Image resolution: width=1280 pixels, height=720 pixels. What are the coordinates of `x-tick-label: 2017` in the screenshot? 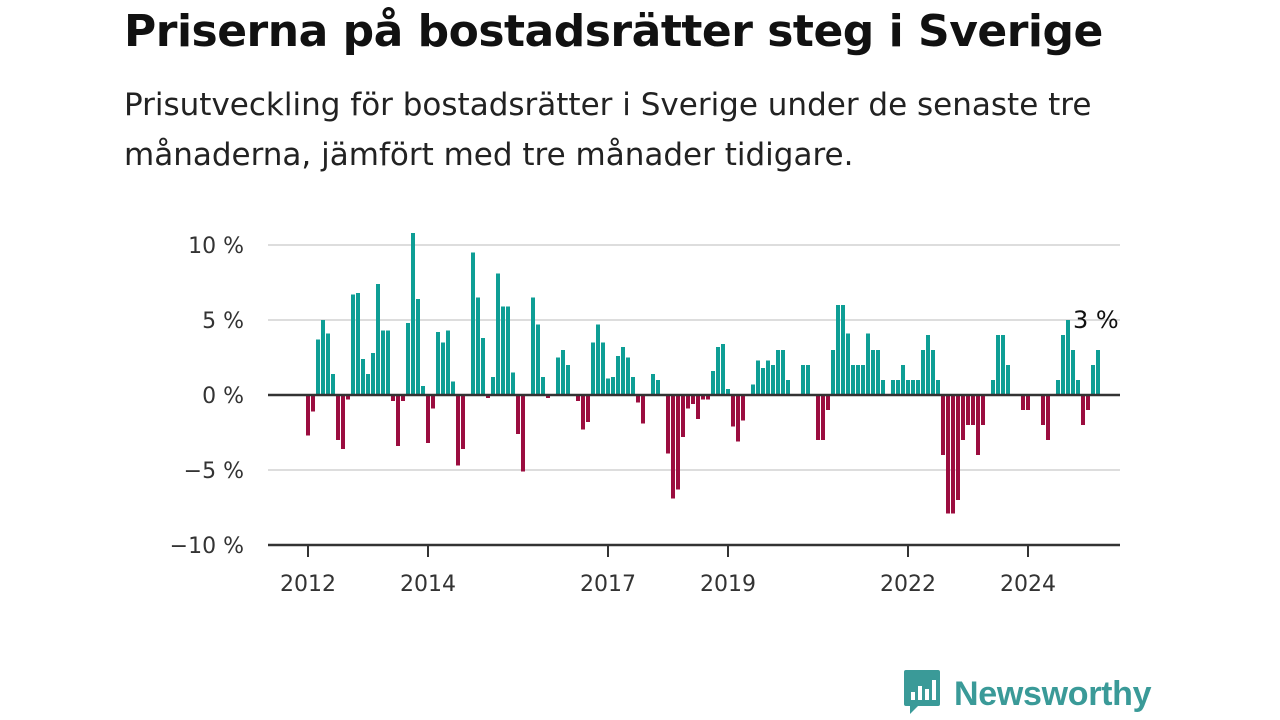 It's located at (608, 584).